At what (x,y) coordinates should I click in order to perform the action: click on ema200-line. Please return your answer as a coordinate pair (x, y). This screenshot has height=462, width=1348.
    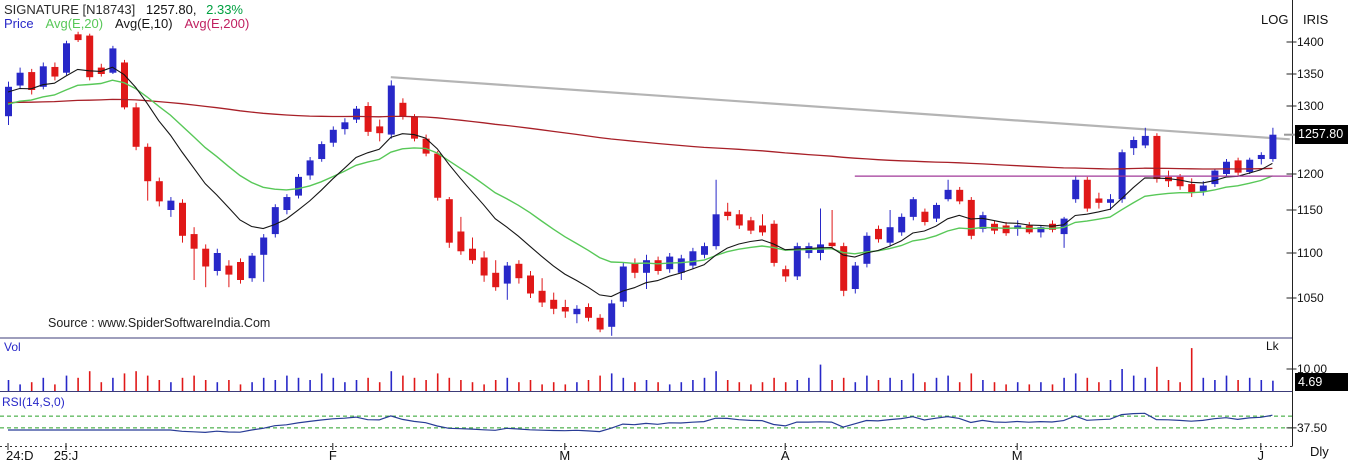
    Looking at the image, I should click on (640, 134).